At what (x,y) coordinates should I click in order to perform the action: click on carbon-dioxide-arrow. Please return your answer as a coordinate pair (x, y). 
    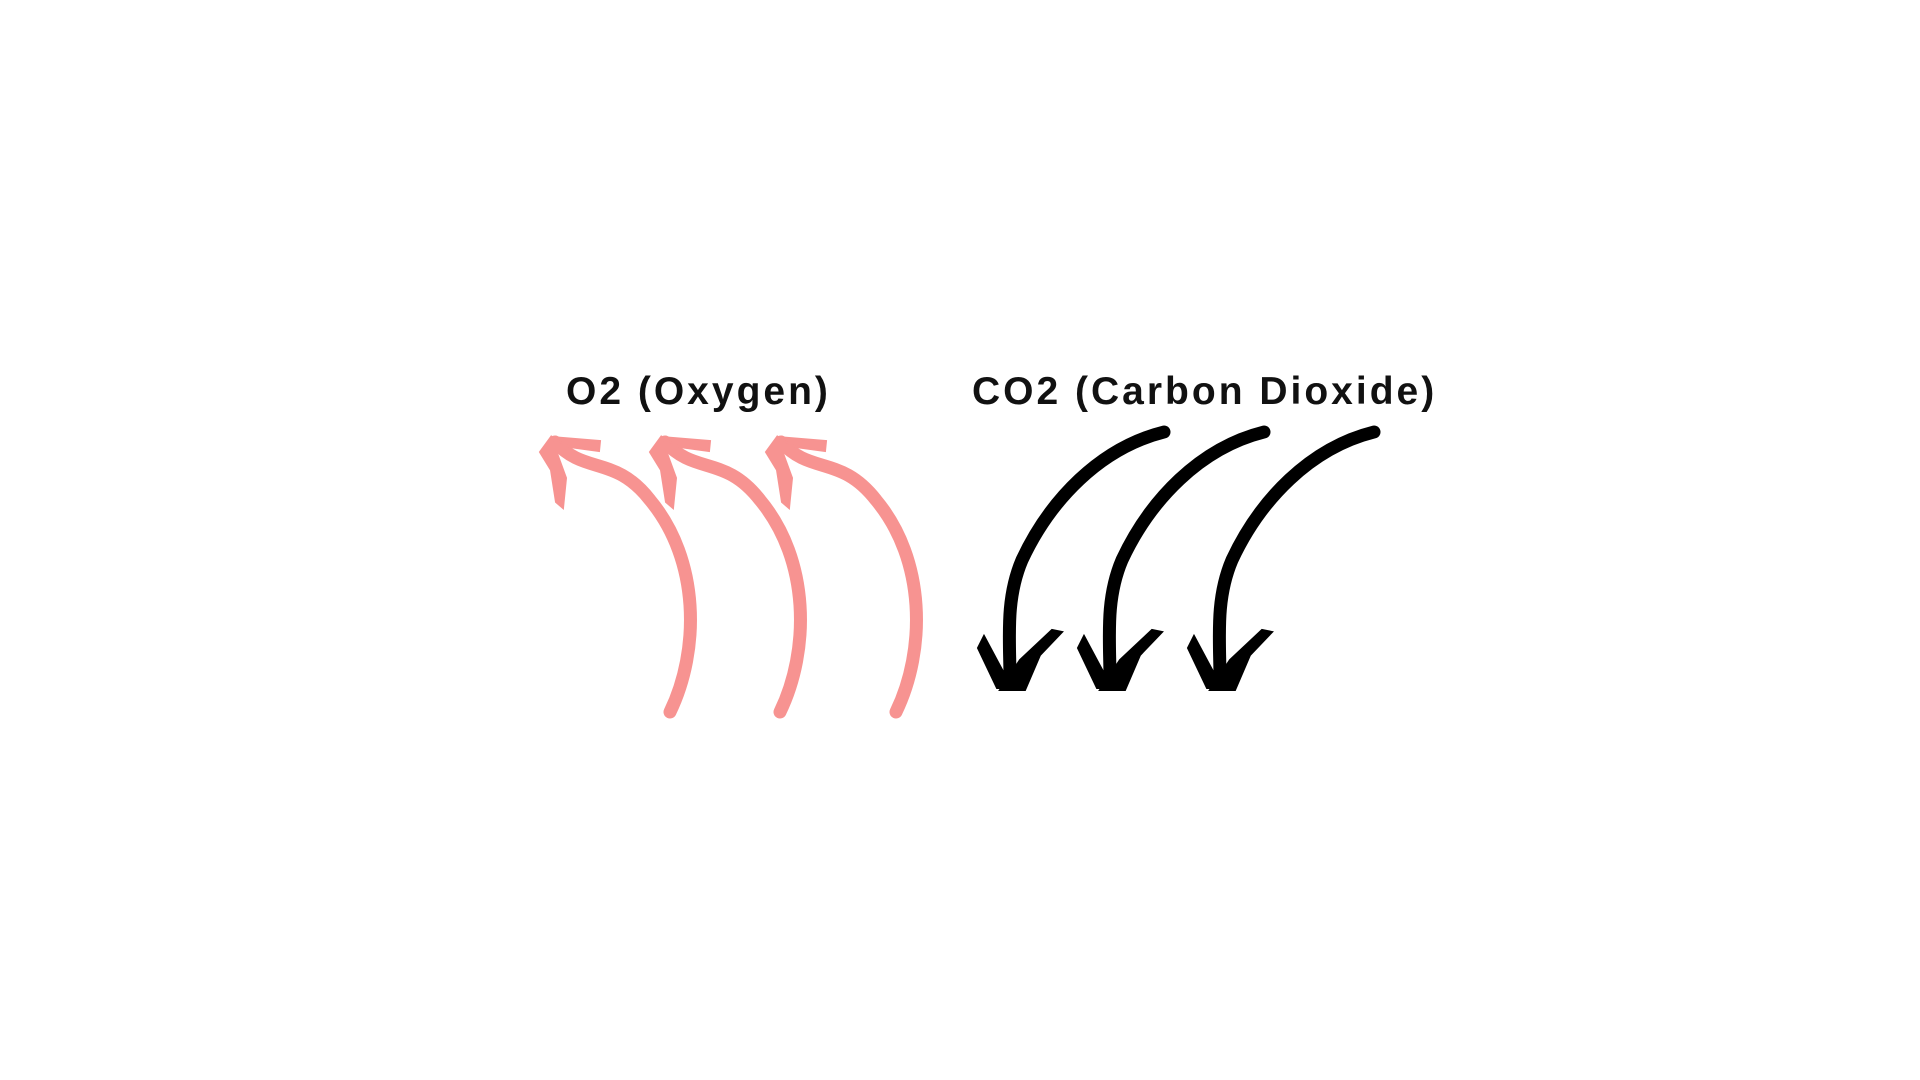
    Looking at the image, I should click on (1281, 561).